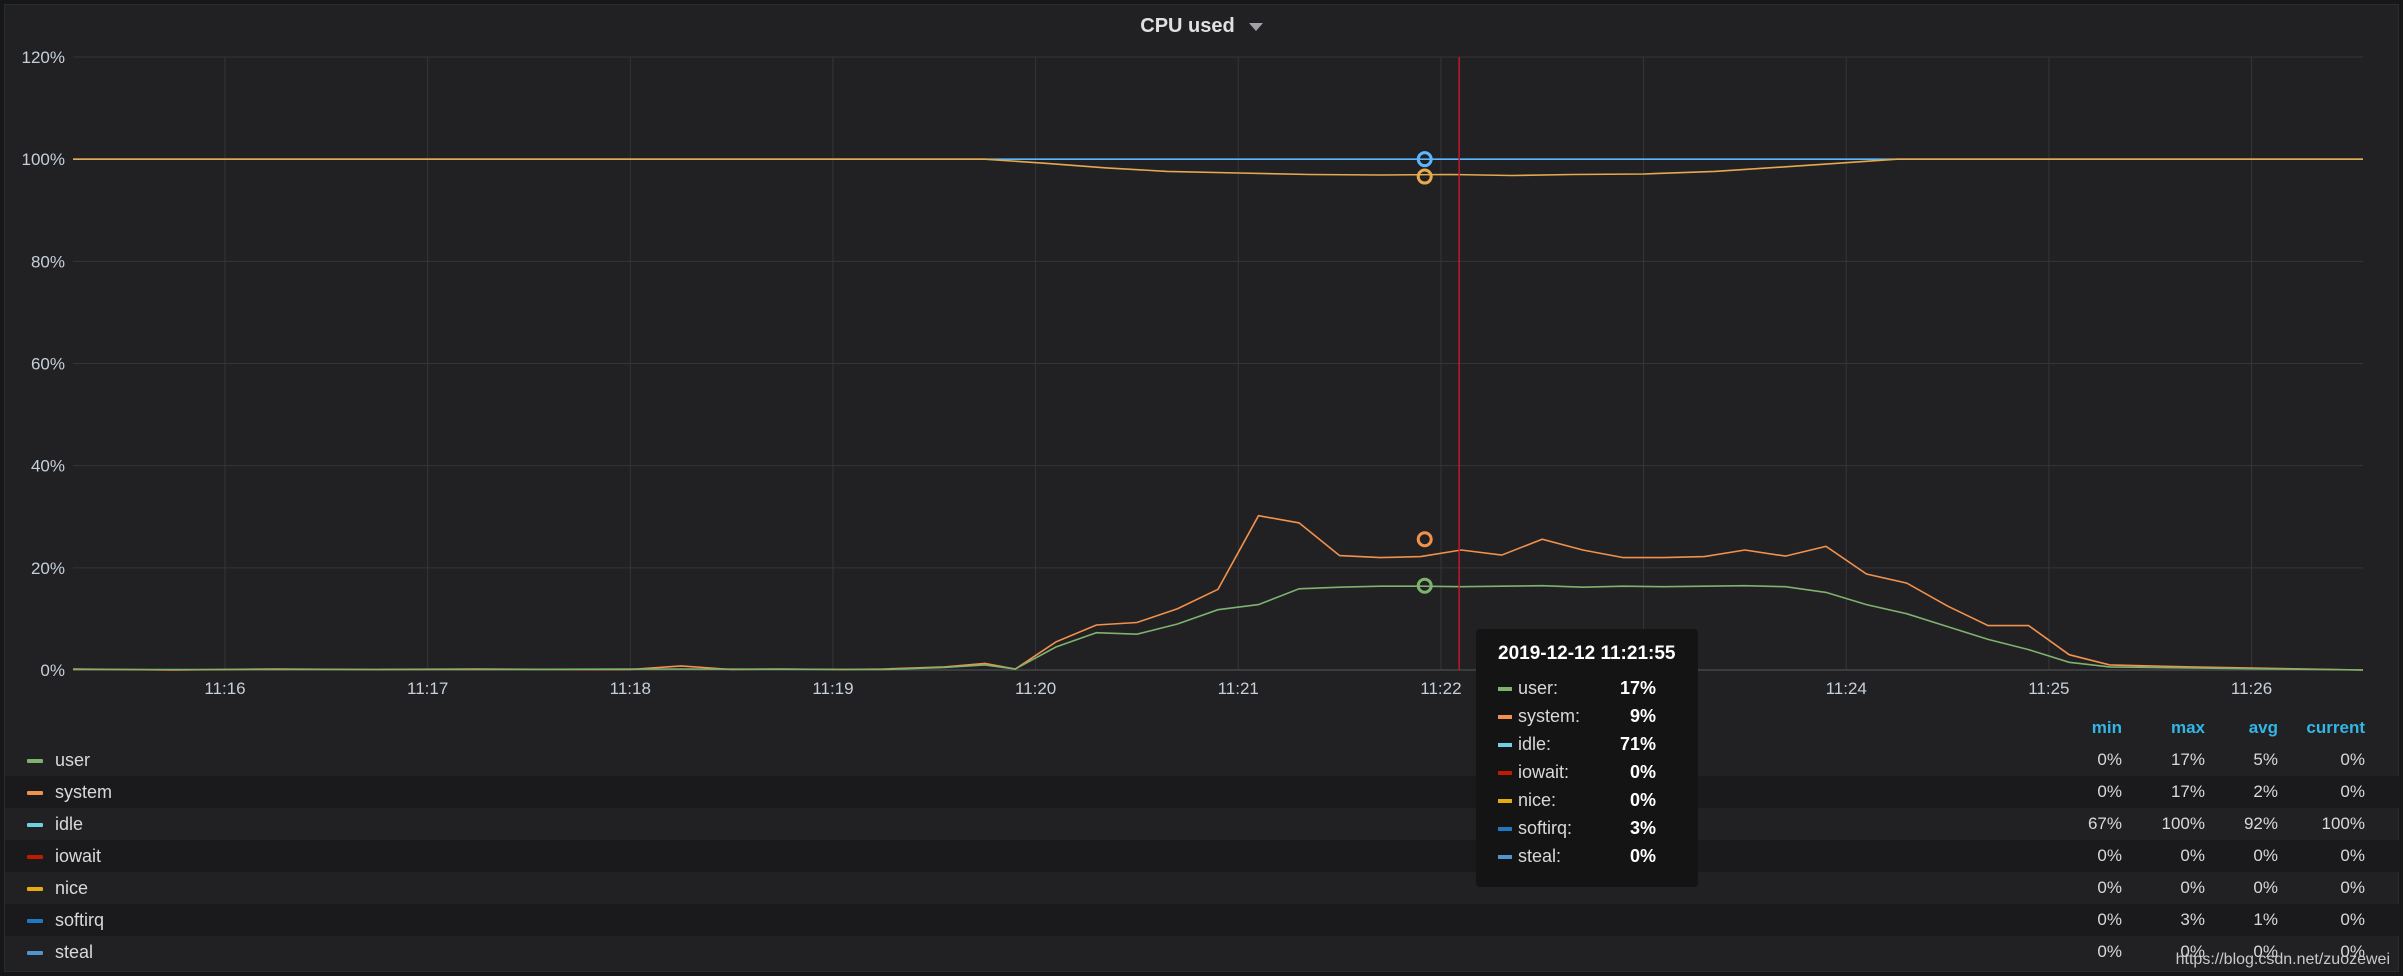 The image size is (2403, 976). I want to click on y-tick-label: 40%, so click(48, 466).